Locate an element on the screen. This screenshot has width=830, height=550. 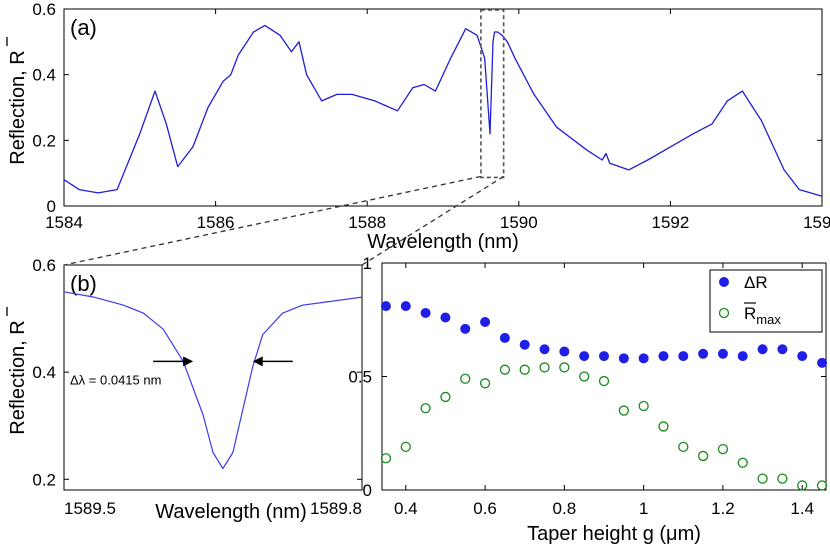
zoom-box is located at coordinates (492, 94).